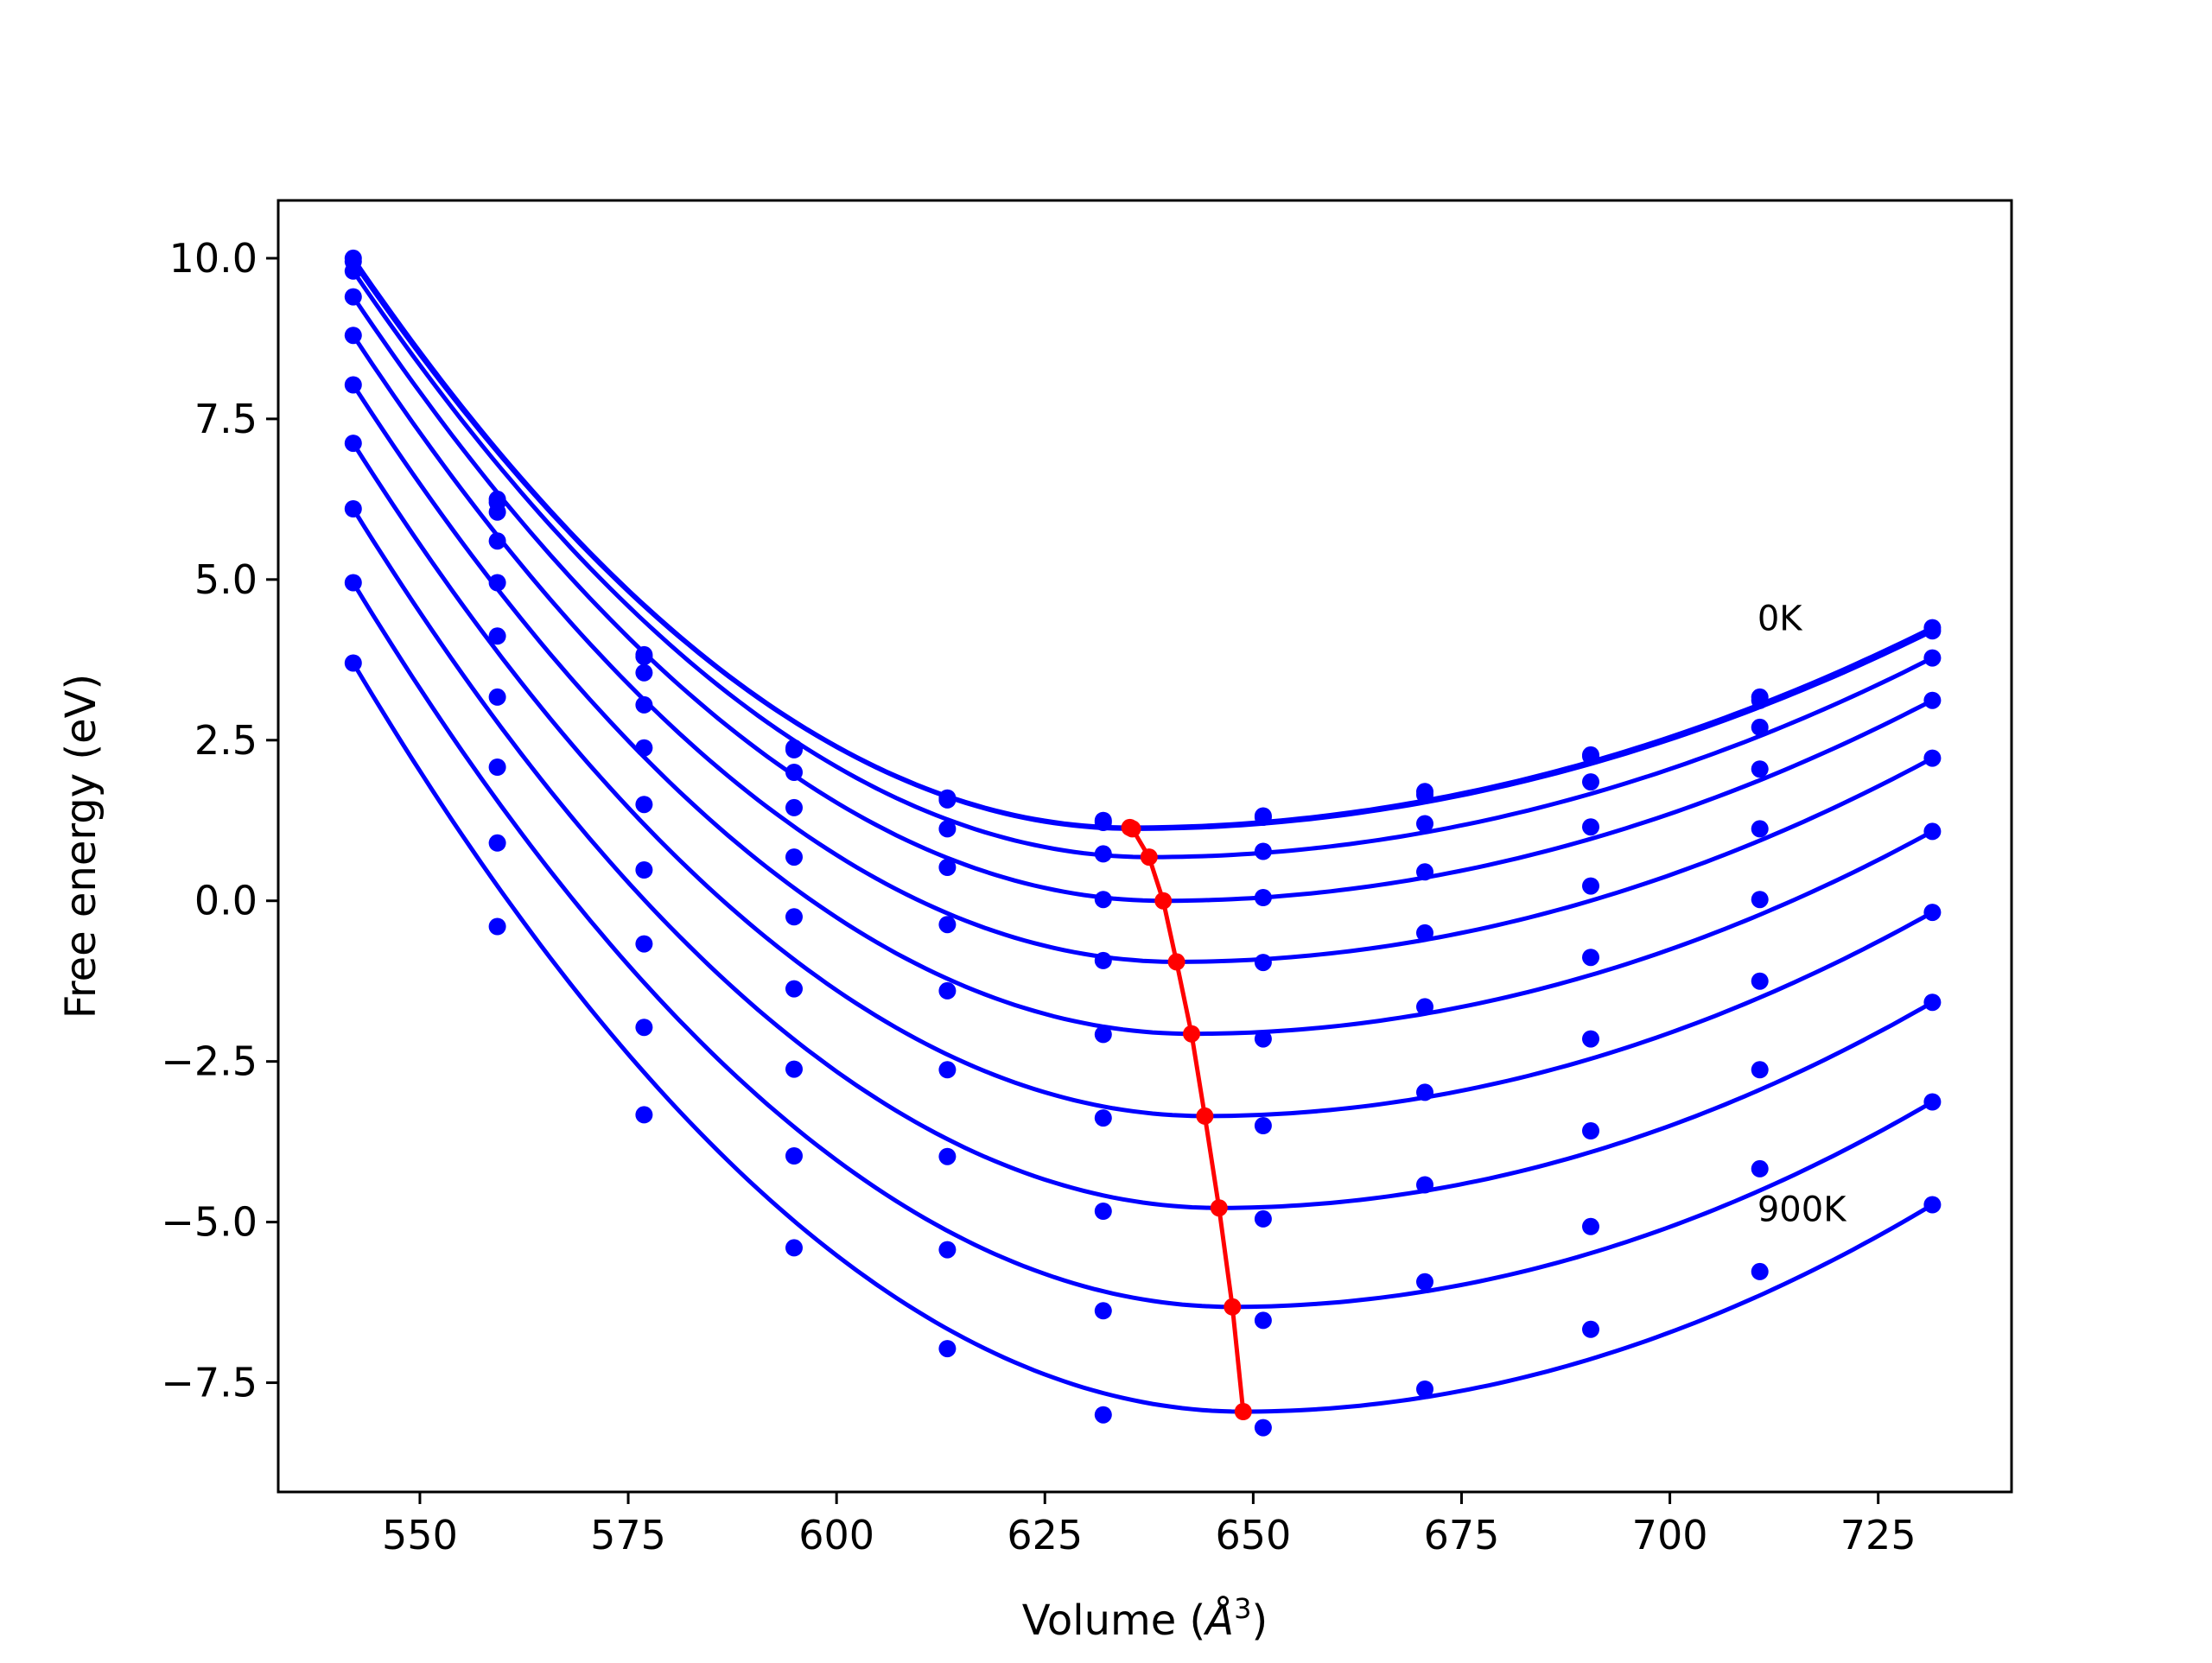 The height and width of the screenshot is (1663, 2212). I want to click on x-tick-label: 625, so click(1045, 1535).